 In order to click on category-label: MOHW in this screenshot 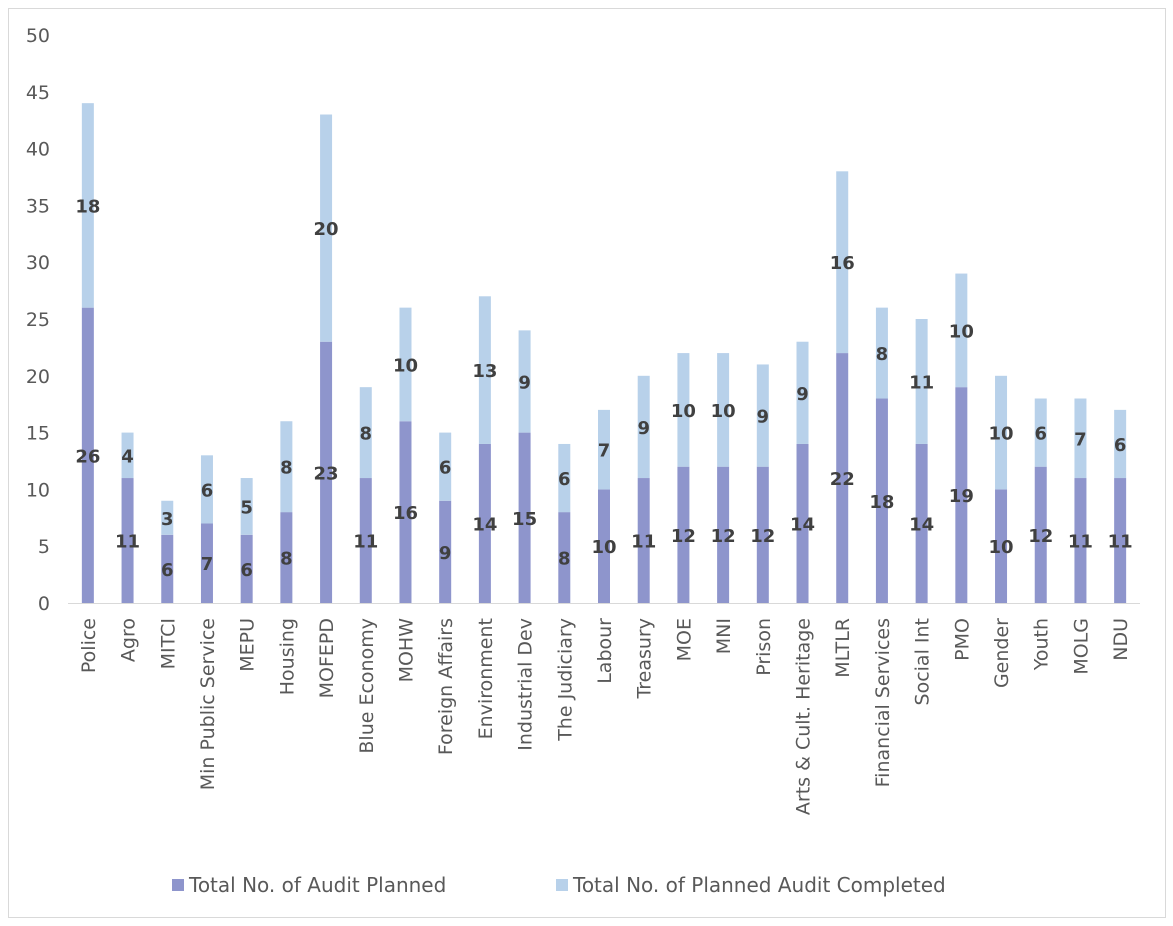, I will do `click(406, 650)`.